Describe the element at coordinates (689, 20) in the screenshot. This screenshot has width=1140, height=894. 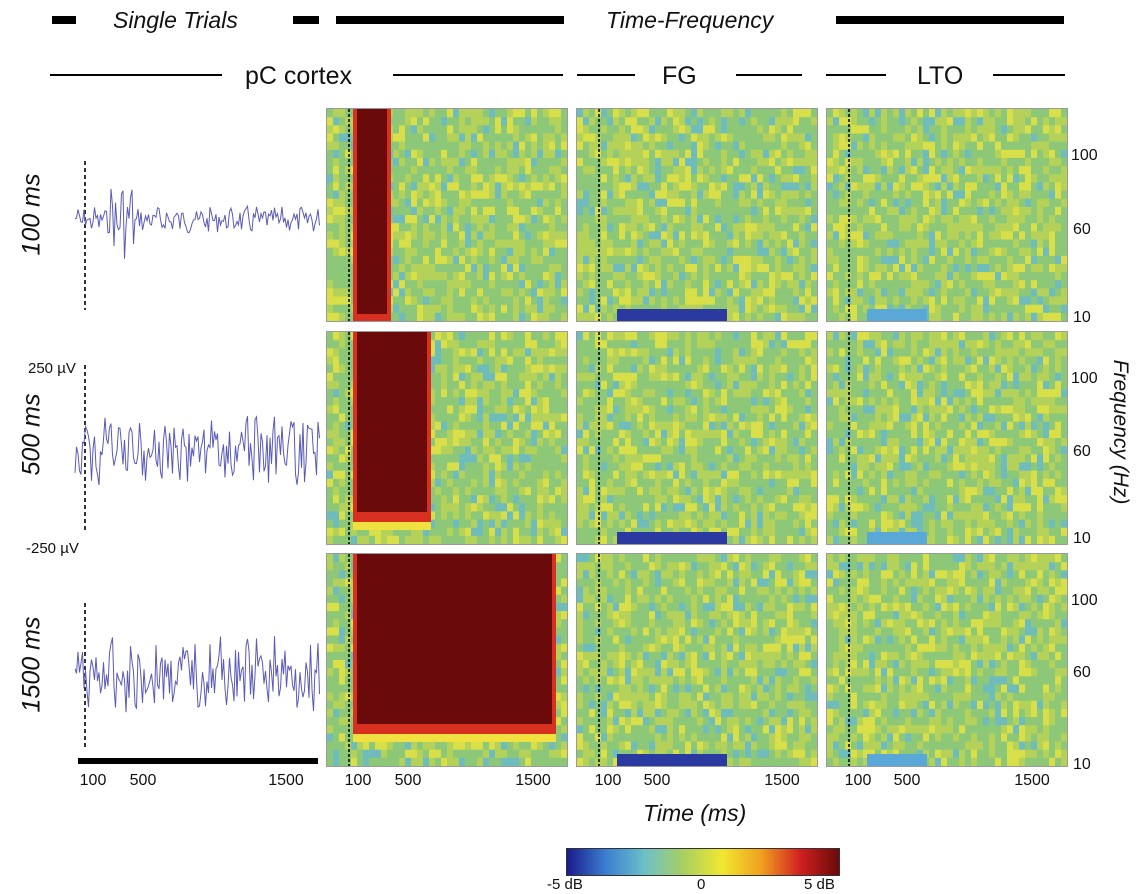
I see `time-frequency-header: Time-Frequency` at that location.